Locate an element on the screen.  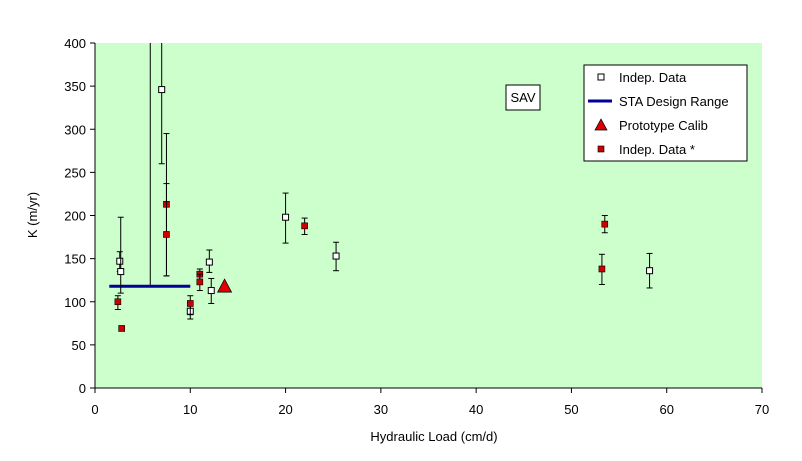
y-tick-label: 50 is located at coordinates (79, 345).